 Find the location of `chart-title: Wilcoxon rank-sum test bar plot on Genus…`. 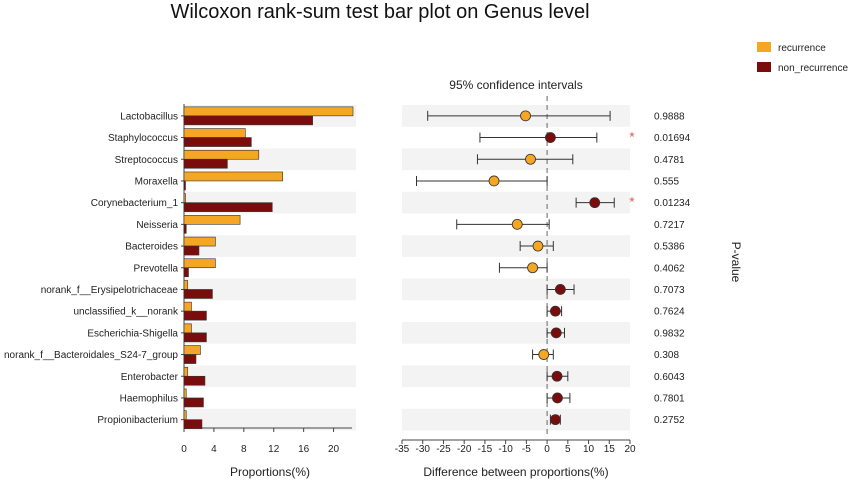

chart-title: Wilcoxon rank-sum test bar plot on Genus… is located at coordinates (379, 12).